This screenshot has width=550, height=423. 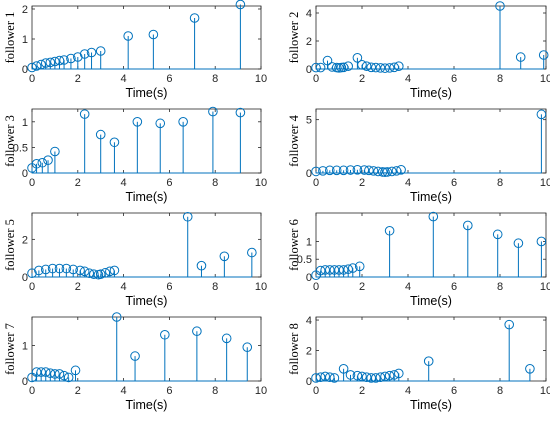 What do you see at coordinates (294, 140) in the screenshot?
I see `y-axis-label: follower 4` at bounding box center [294, 140].